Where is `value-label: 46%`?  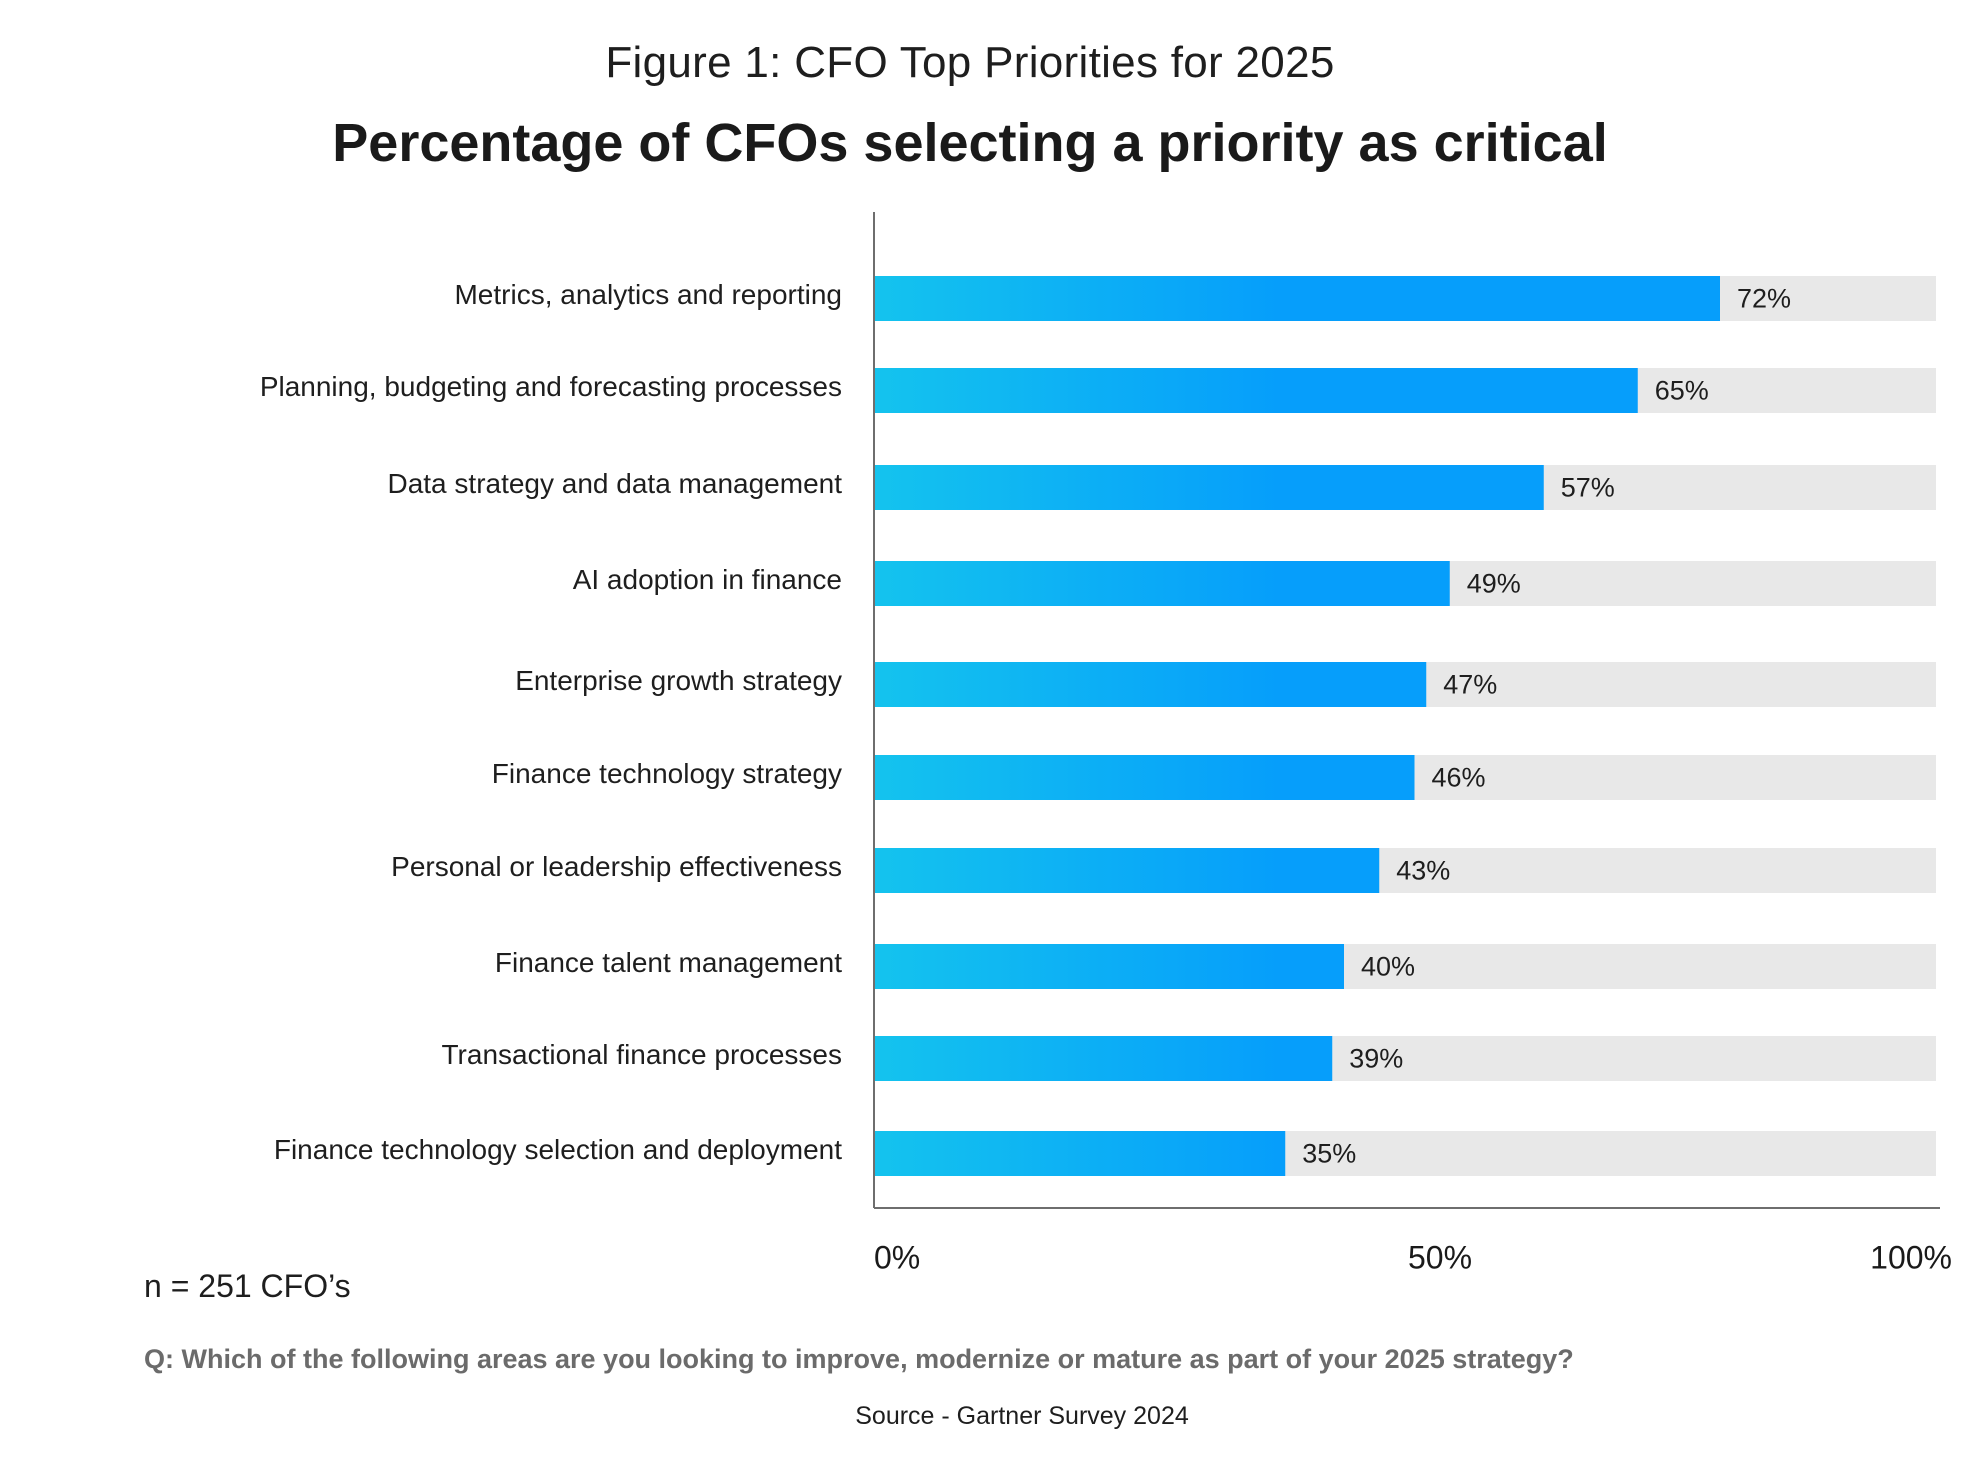 value-label: 46% is located at coordinates (1459, 778).